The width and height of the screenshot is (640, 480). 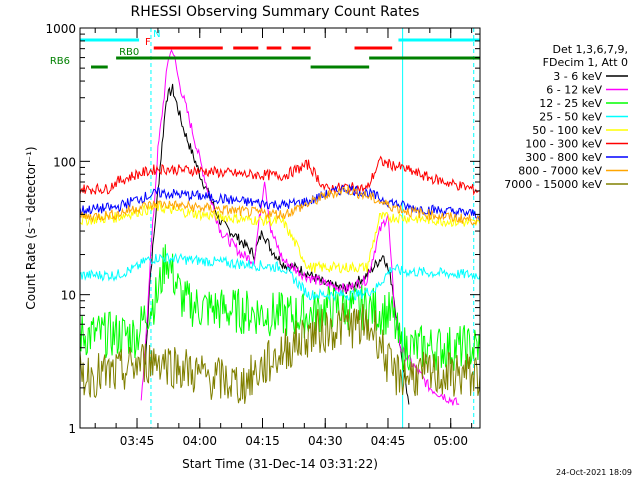 I want to click on legend-label: 12 - 25 keV, so click(x=570, y=103).